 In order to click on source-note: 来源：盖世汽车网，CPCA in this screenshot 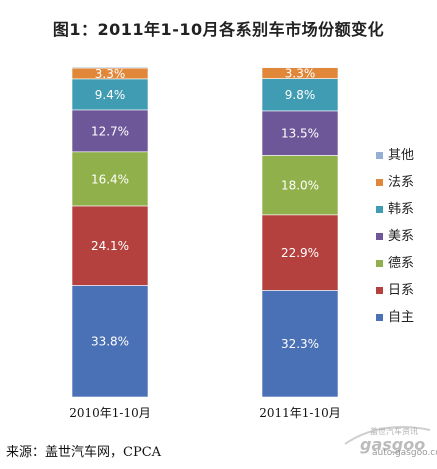, I will do `click(84, 452)`.